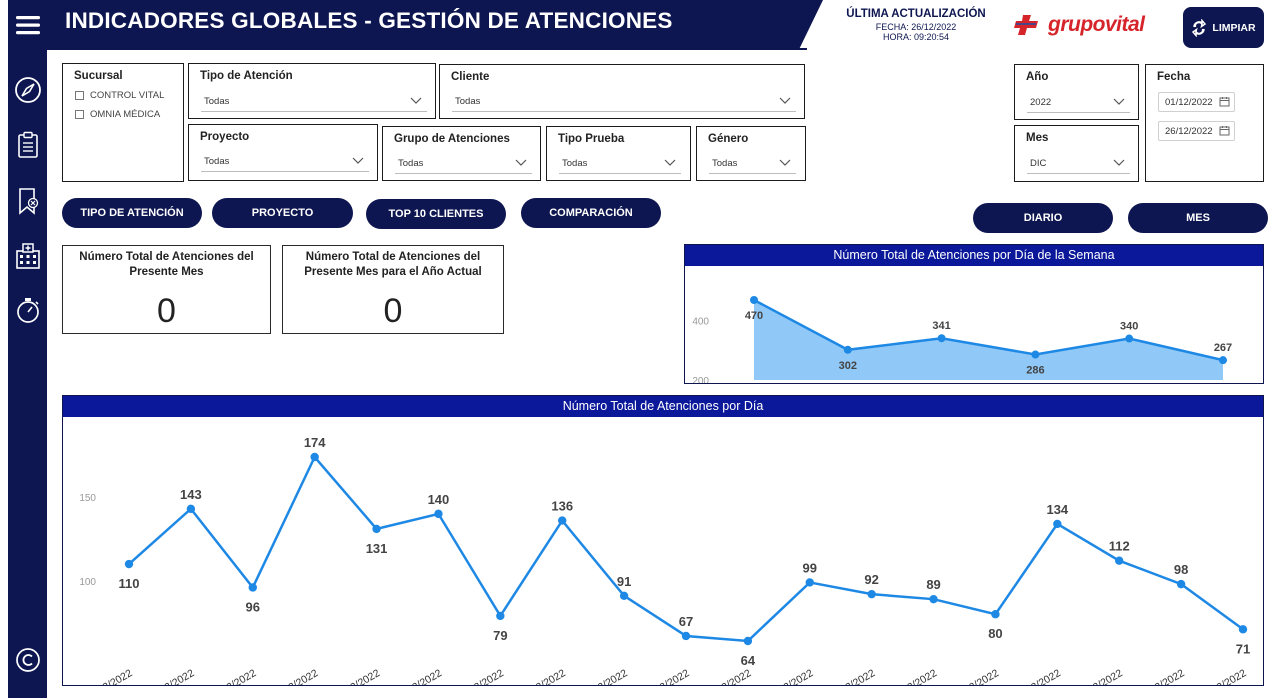  What do you see at coordinates (253, 606) in the screenshot?
I see `data-label: 96` at bounding box center [253, 606].